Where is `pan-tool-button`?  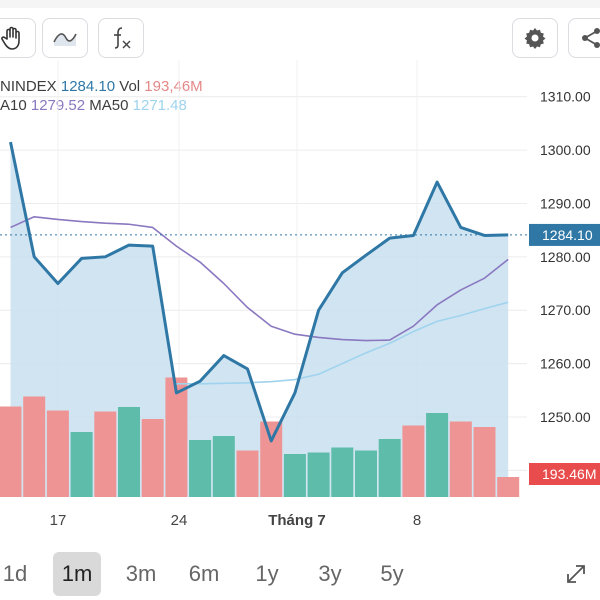
pan-tool-button is located at coordinates (18, 38).